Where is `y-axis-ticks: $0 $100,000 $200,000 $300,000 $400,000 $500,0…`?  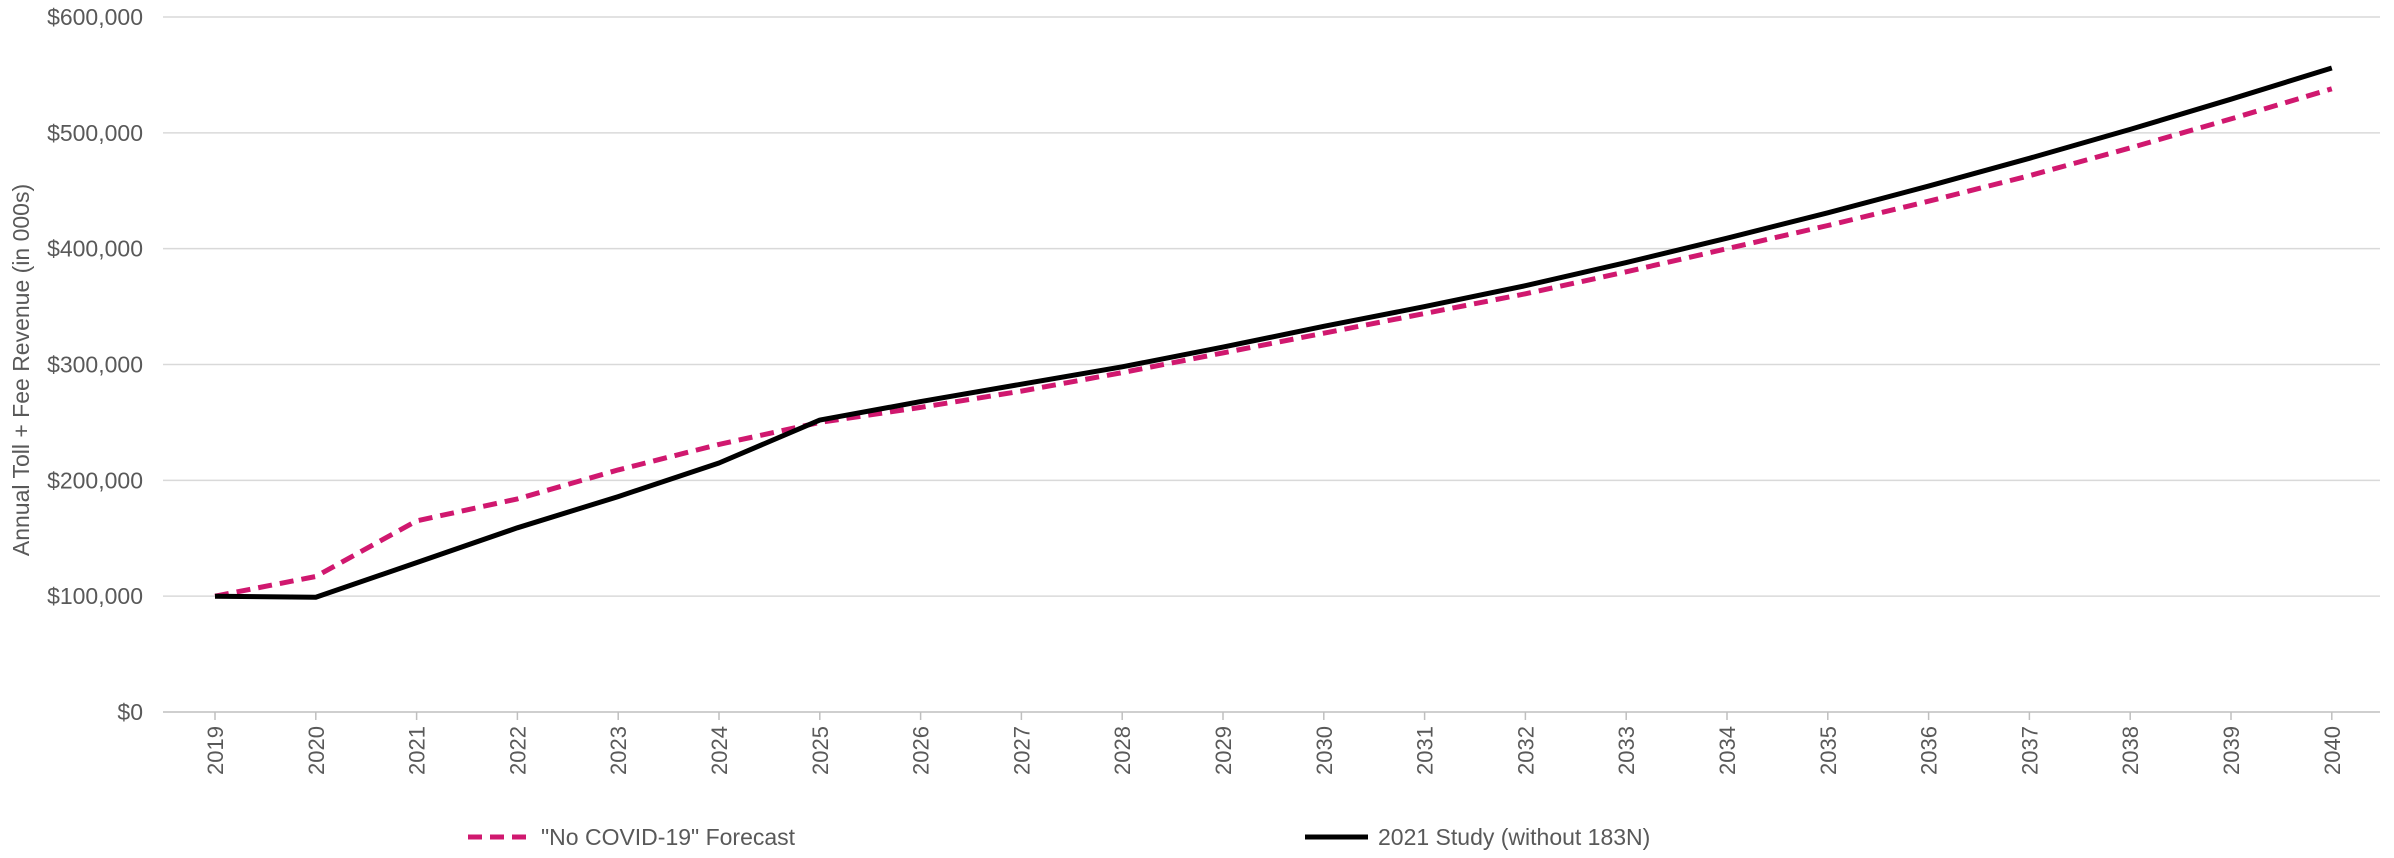 y-axis-ticks: $0 $100,000 $200,000 $300,000 $400,000 $500,0… is located at coordinates (95, 364).